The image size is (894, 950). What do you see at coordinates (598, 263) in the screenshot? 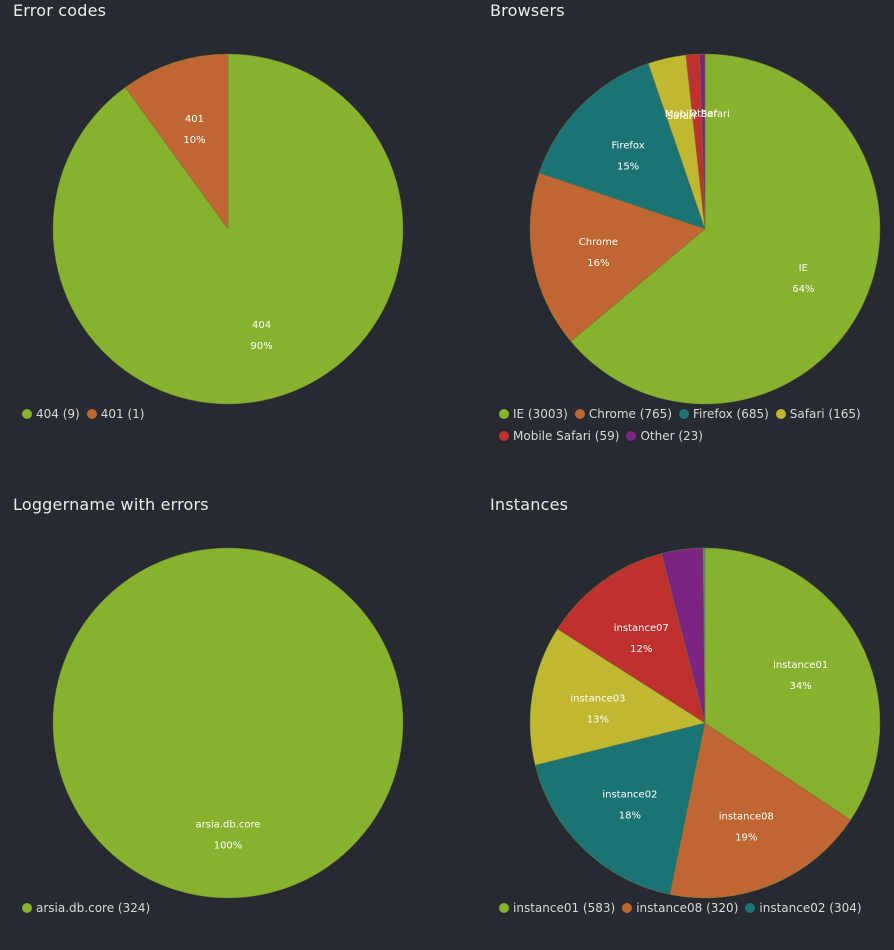
I see `slice-percent: 16%` at bounding box center [598, 263].